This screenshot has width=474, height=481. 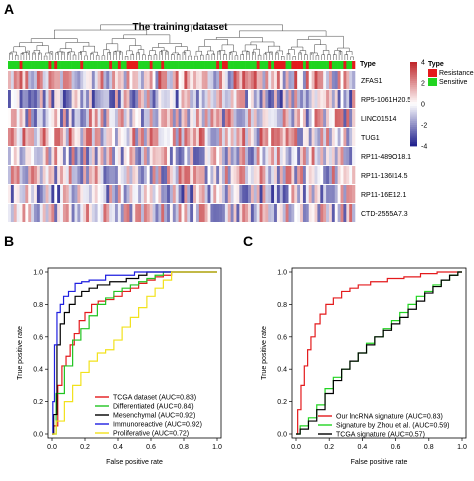 What do you see at coordinates (423, 84) in the screenshot?
I see `color-scale-tick-label: 2` at bounding box center [423, 84].